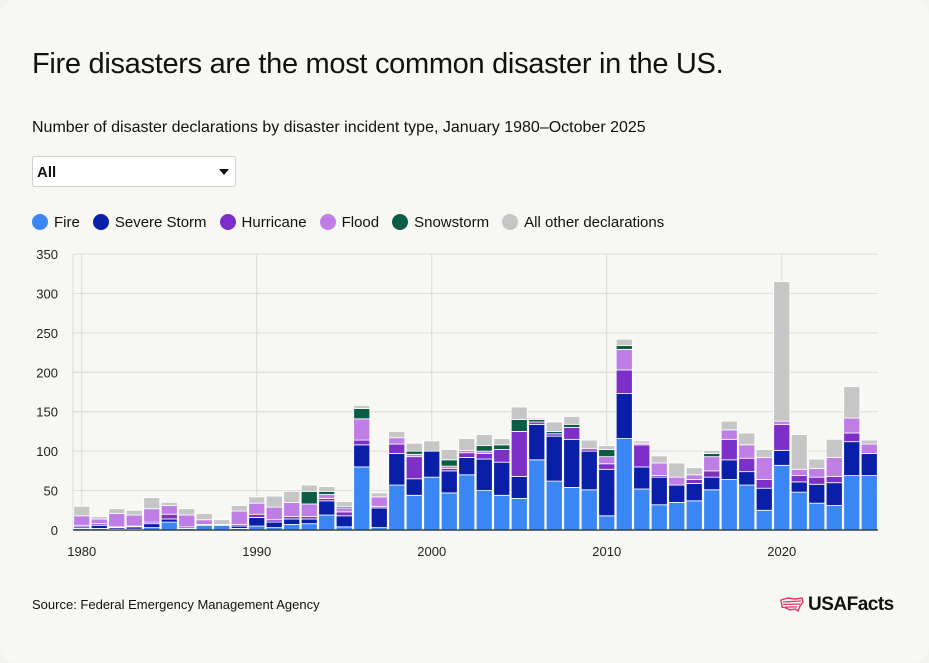  I want to click on x-tick-label: 2010, so click(606, 551).